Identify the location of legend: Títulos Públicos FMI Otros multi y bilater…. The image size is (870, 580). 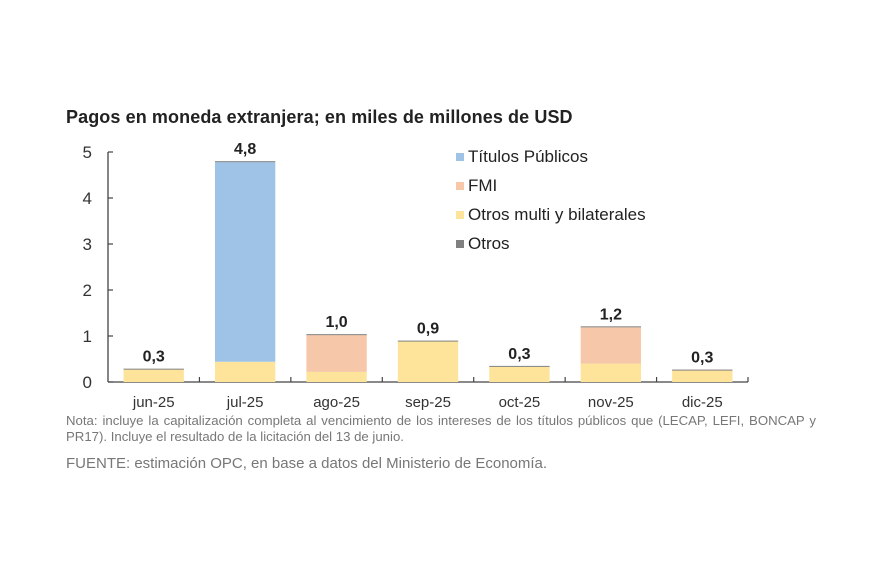
(551, 200).